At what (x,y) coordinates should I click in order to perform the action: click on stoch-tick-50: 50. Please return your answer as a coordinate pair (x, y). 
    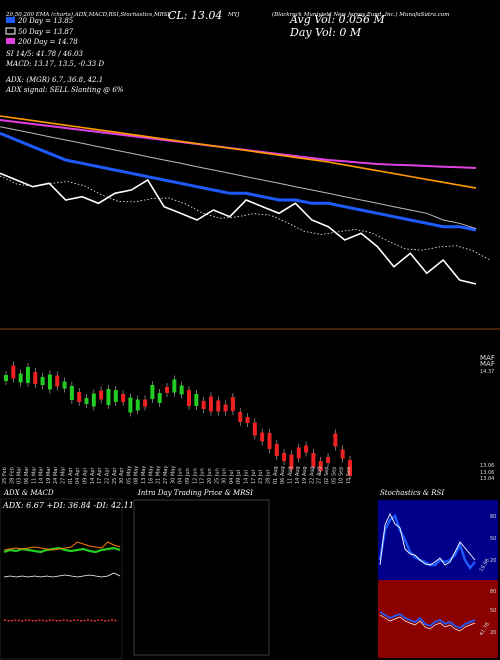
    Looking at the image, I should click on (493, 539).